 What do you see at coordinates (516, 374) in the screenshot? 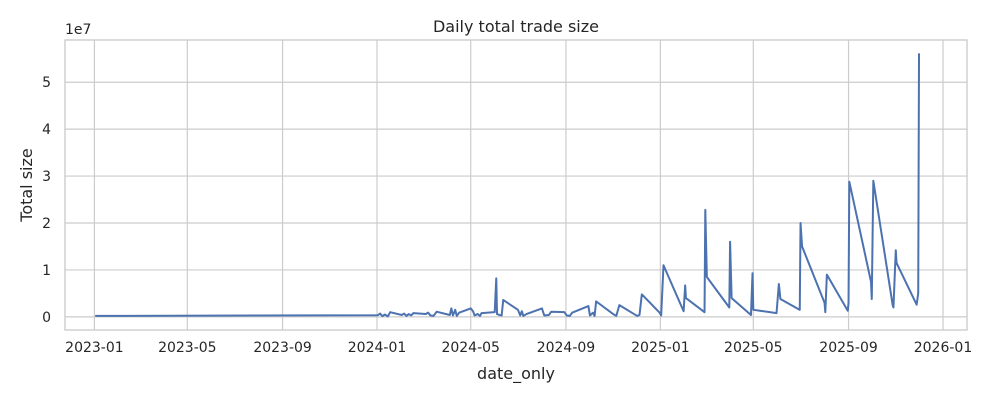
I see `x-axis-label: date_only` at bounding box center [516, 374].